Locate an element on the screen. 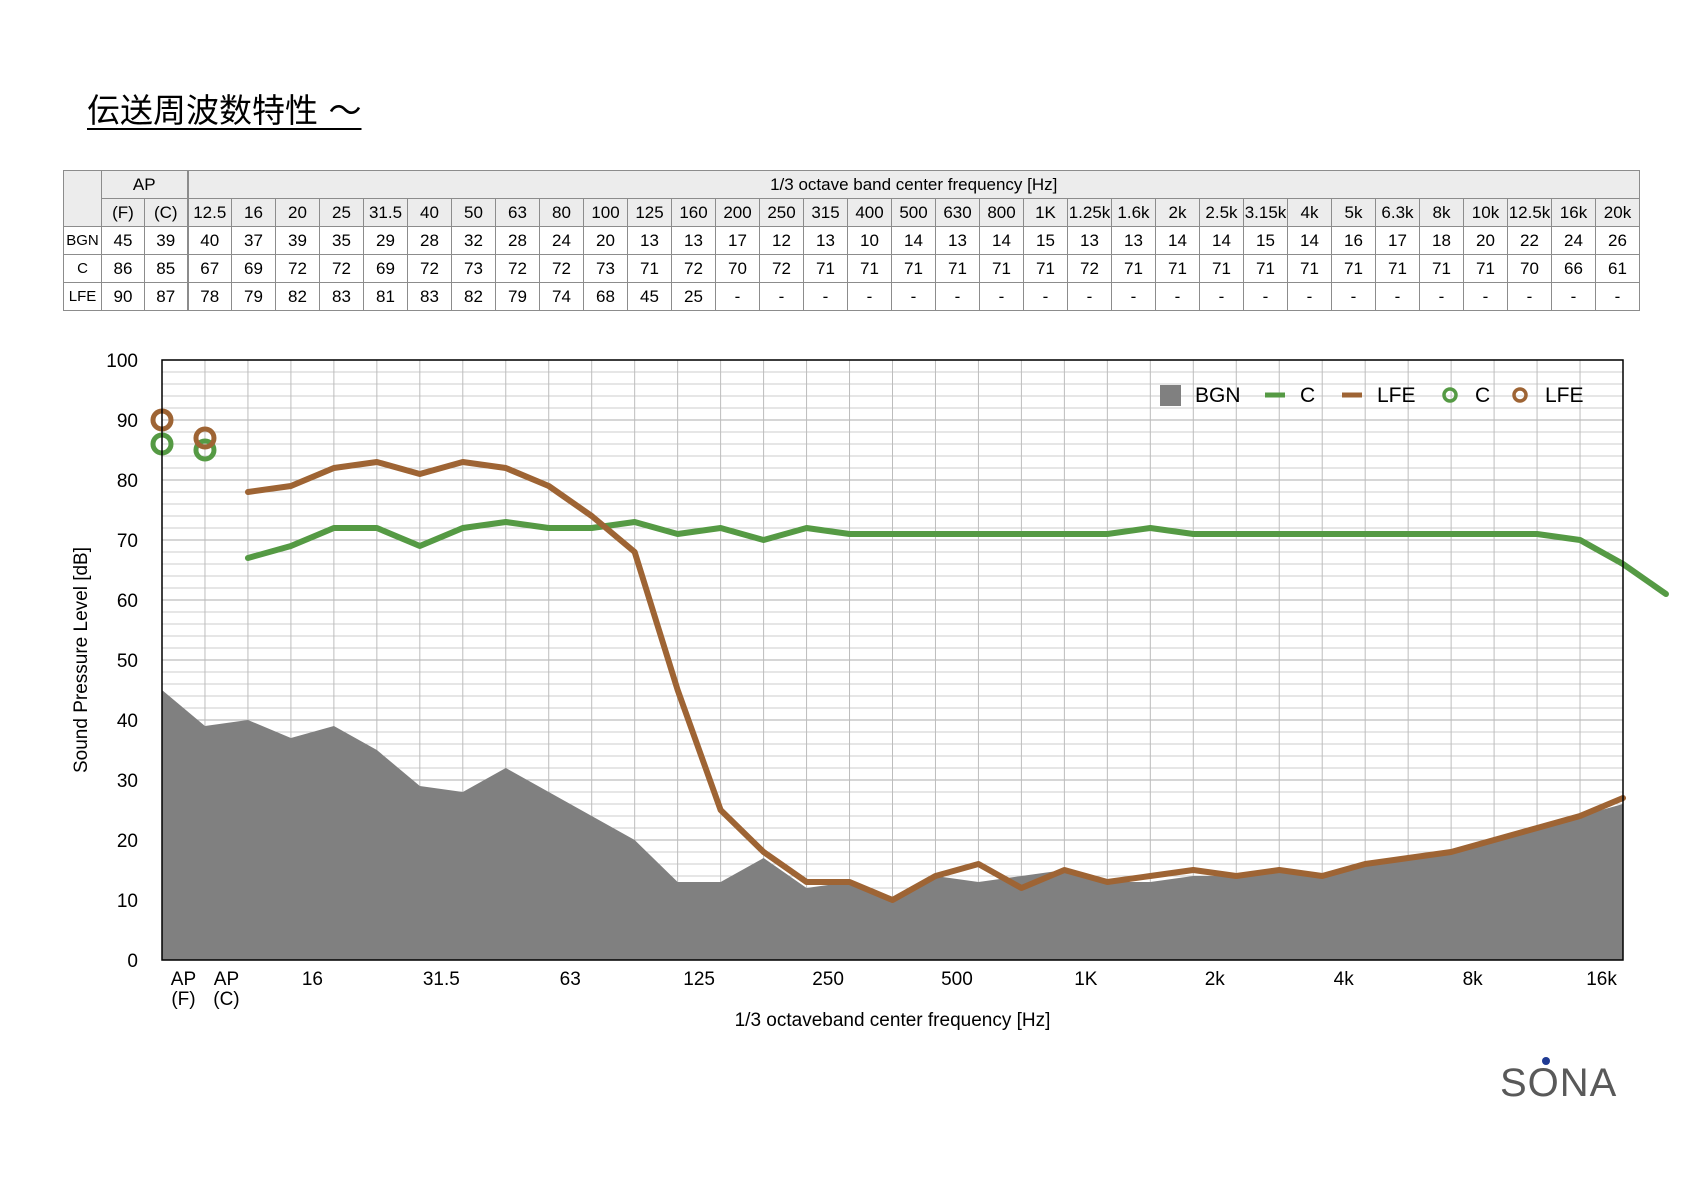 The height and width of the screenshot is (1190, 1684). band-column-header: 5k is located at coordinates (1353, 212).